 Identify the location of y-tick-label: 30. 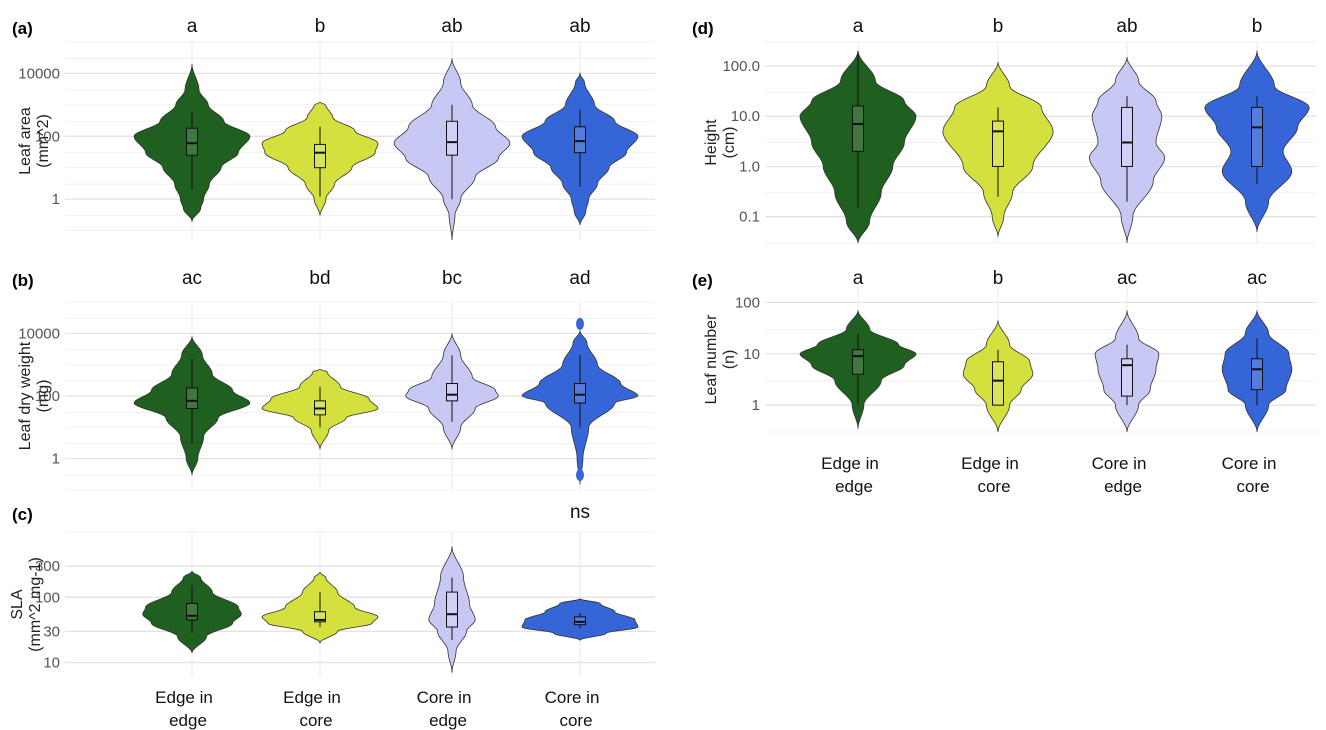
(51, 631).